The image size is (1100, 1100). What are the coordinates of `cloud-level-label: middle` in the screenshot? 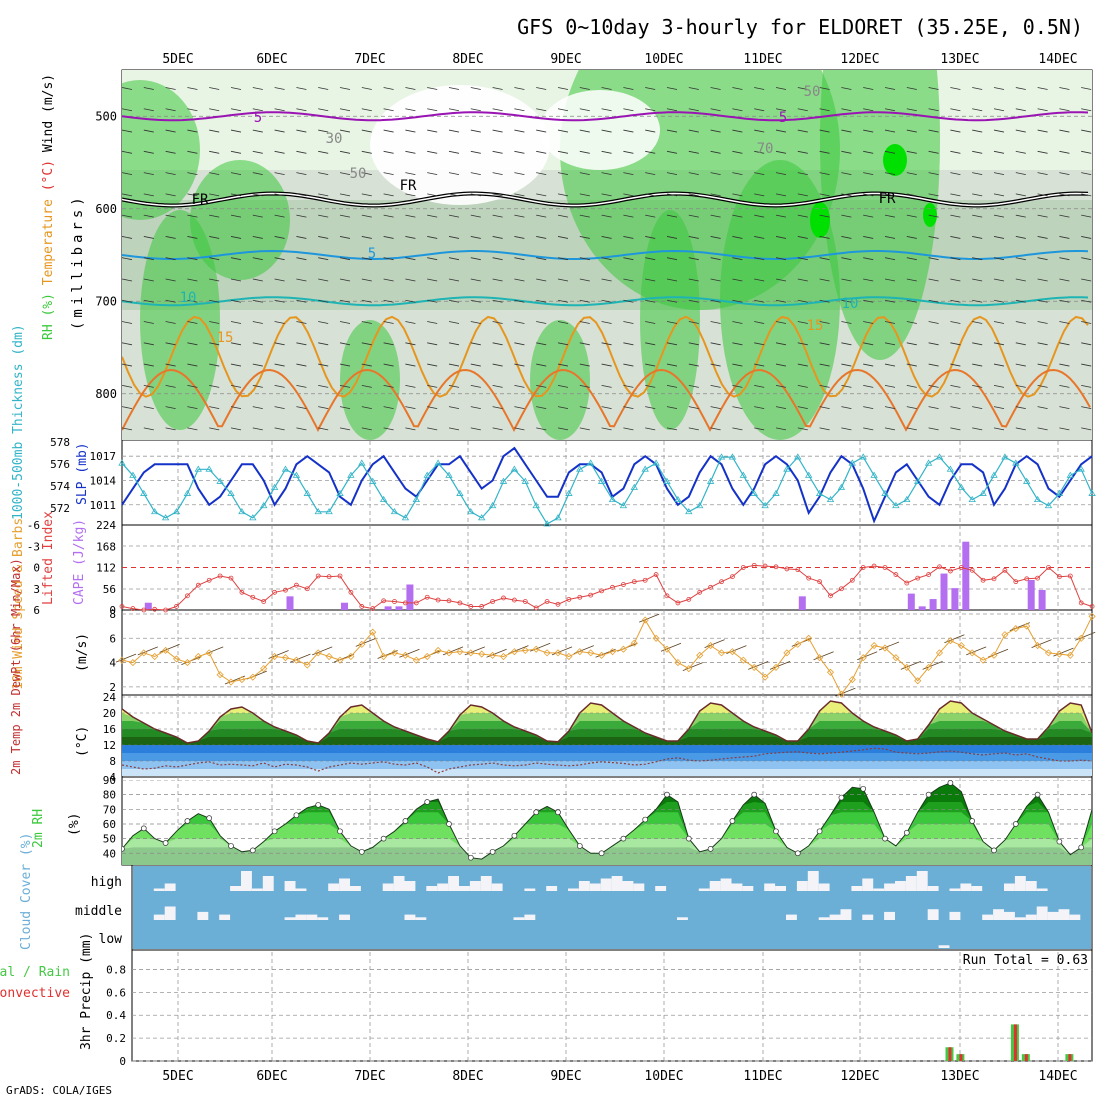 It's located at (98, 911).